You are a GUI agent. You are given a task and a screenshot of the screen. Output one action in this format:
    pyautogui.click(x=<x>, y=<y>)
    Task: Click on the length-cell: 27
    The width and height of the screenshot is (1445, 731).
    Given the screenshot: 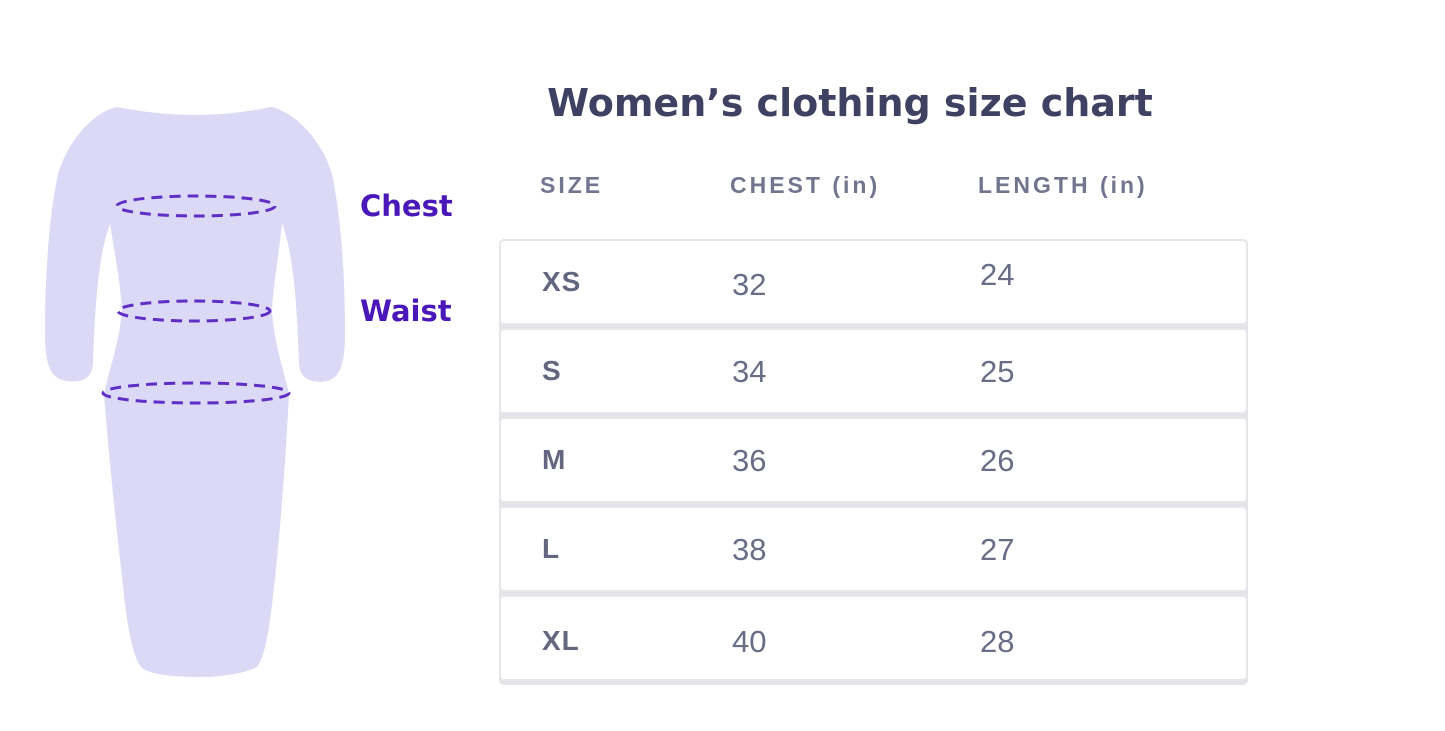 What is the action you would take?
    pyautogui.click(x=997, y=549)
    